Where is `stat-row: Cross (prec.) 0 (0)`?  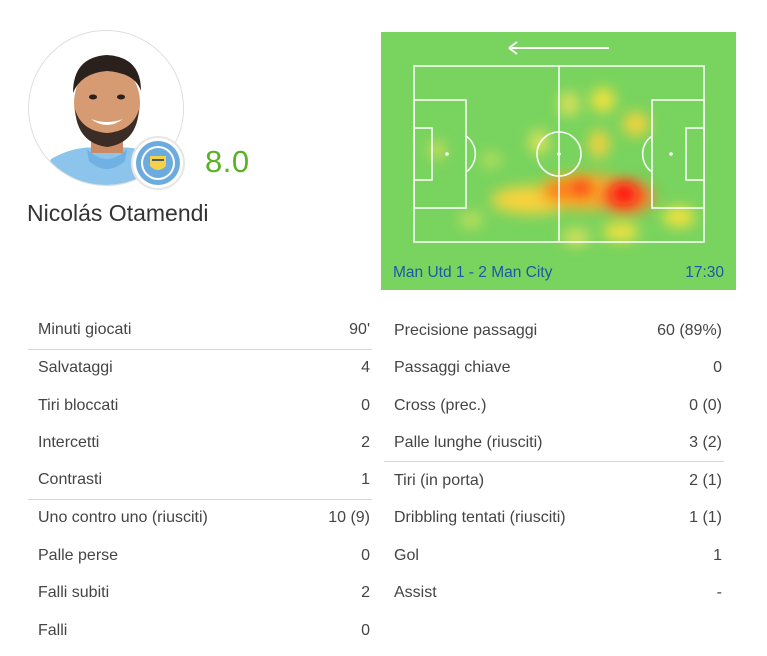 stat-row: Cross (prec.) 0 (0) is located at coordinates (554, 406).